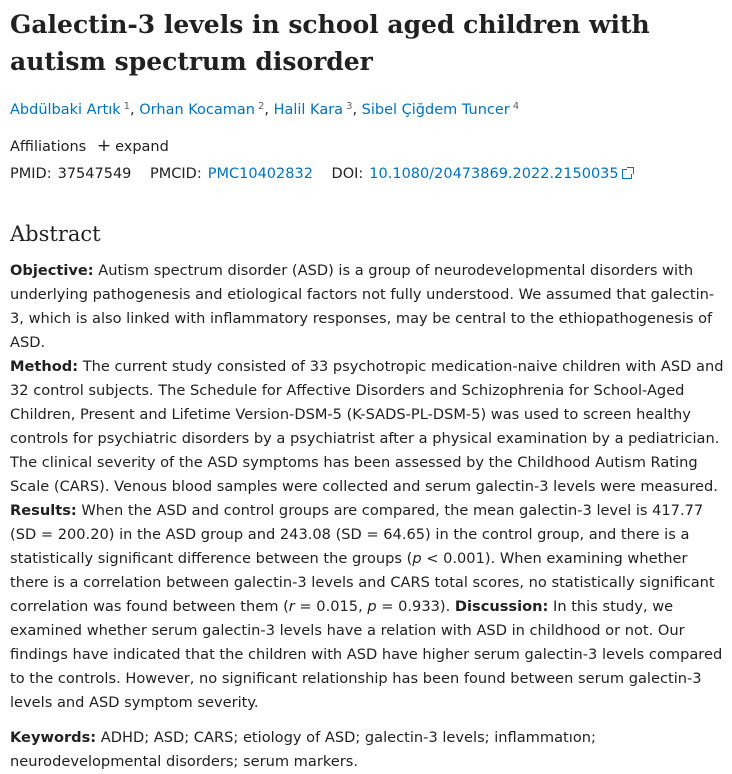 This screenshot has width=732, height=774. Describe the element at coordinates (413, 606) in the screenshot. I see `results-text: = 0.933).` at that location.